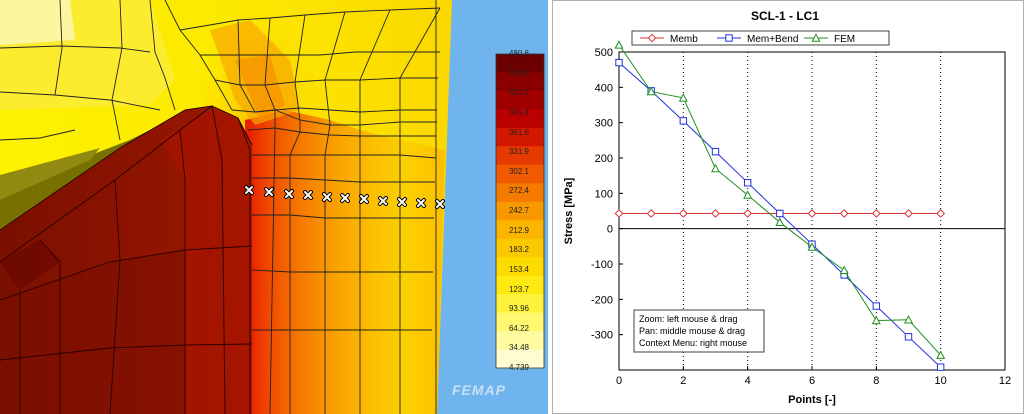 This screenshot has height=414, width=1024. What do you see at coordinates (684, 39) in the screenshot?
I see `legend-entry: Memb` at bounding box center [684, 39].